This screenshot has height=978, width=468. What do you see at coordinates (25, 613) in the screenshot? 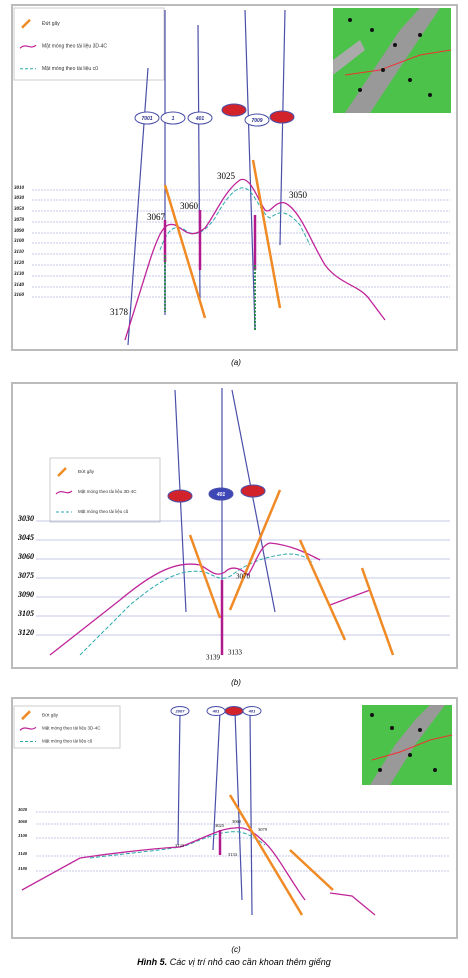
I see `depth-label: 3105` at bounding box center [25, 613].